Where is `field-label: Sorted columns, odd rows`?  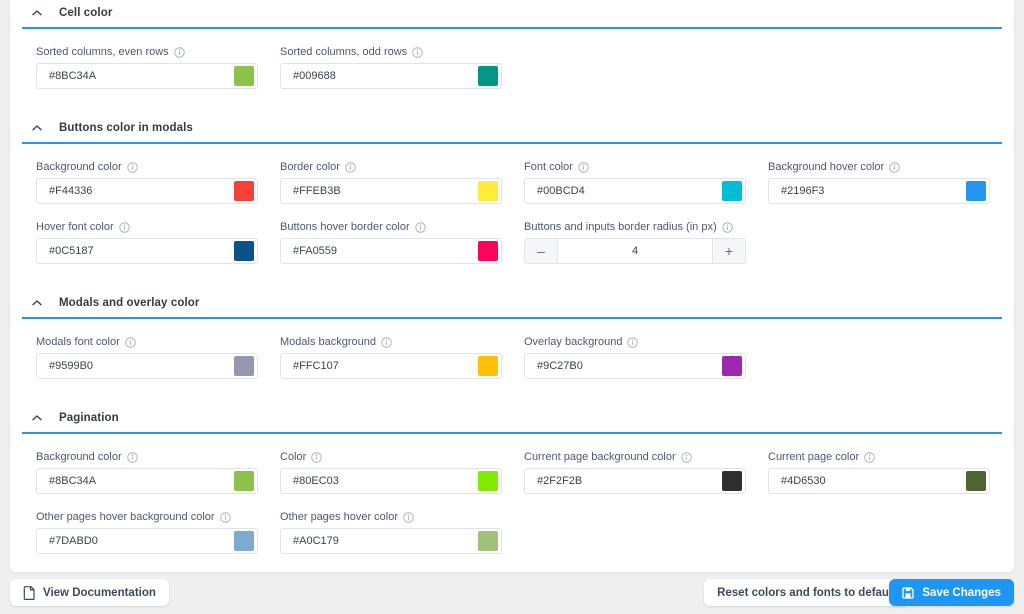
field-label: Sorted columns, odd rows is located at coordinates (391, 52).